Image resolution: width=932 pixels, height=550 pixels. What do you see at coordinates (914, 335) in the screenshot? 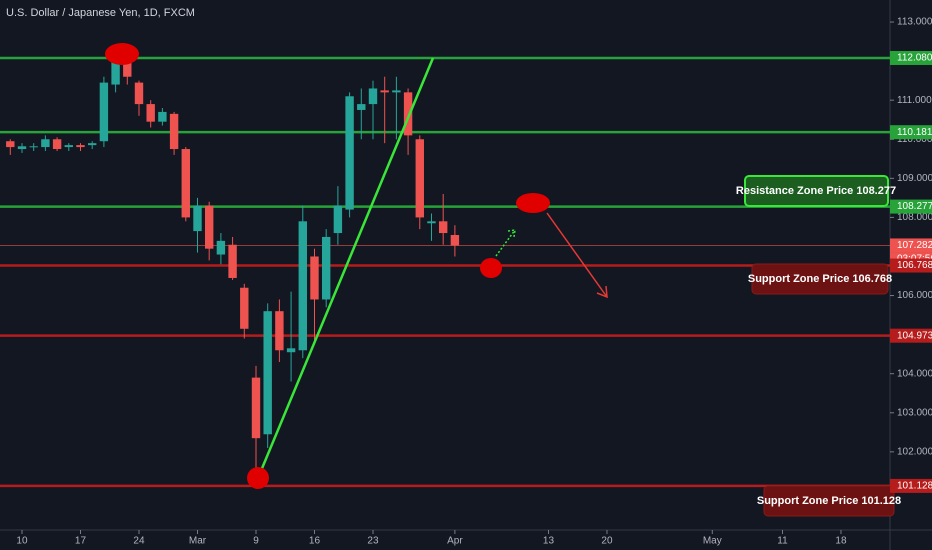
I see `level-label: 104.973` at bounding box center [914, 335].